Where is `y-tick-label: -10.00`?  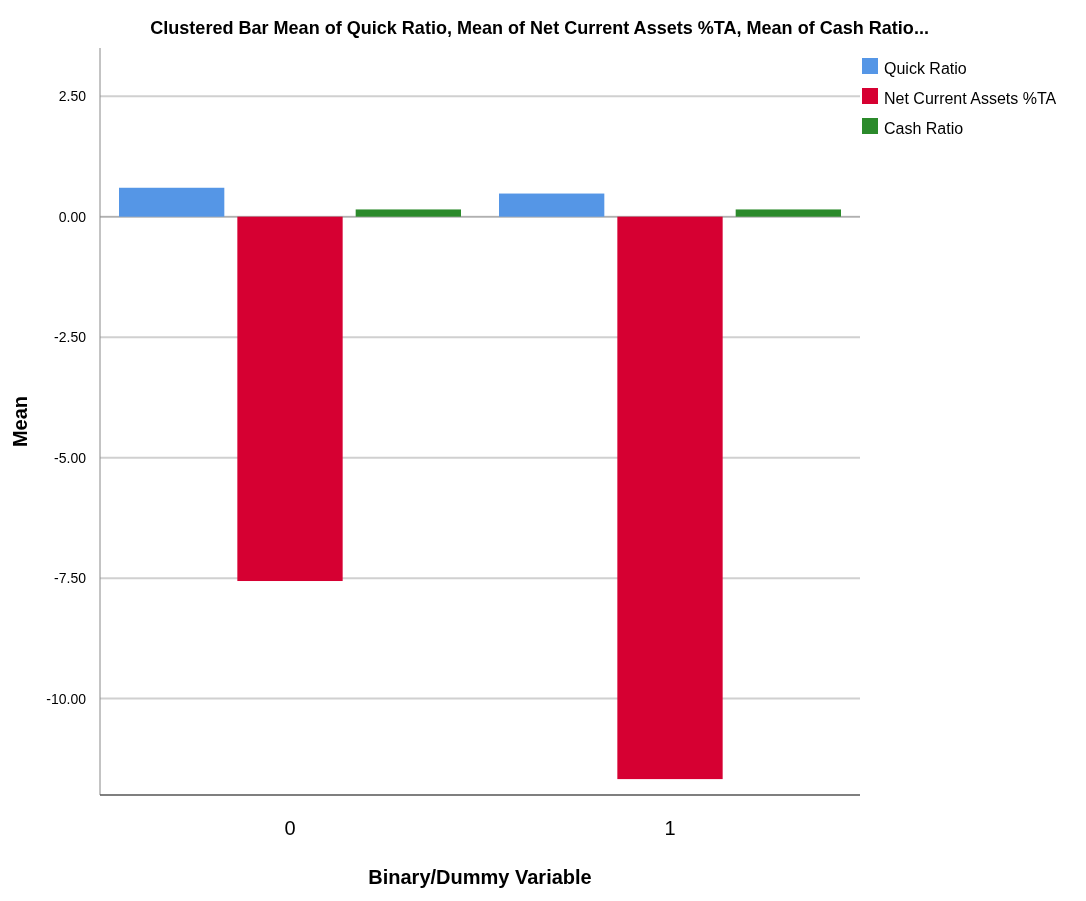
y-tick-label: -10.00 is located at coordinates (66, 698).